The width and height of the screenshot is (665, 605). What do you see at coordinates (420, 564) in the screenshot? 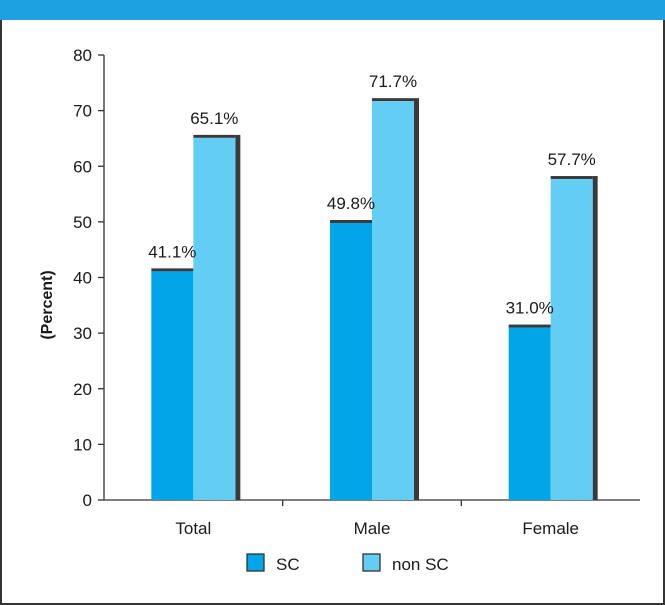
I see `legend-label: non SC` at bounding box center [420, 564].